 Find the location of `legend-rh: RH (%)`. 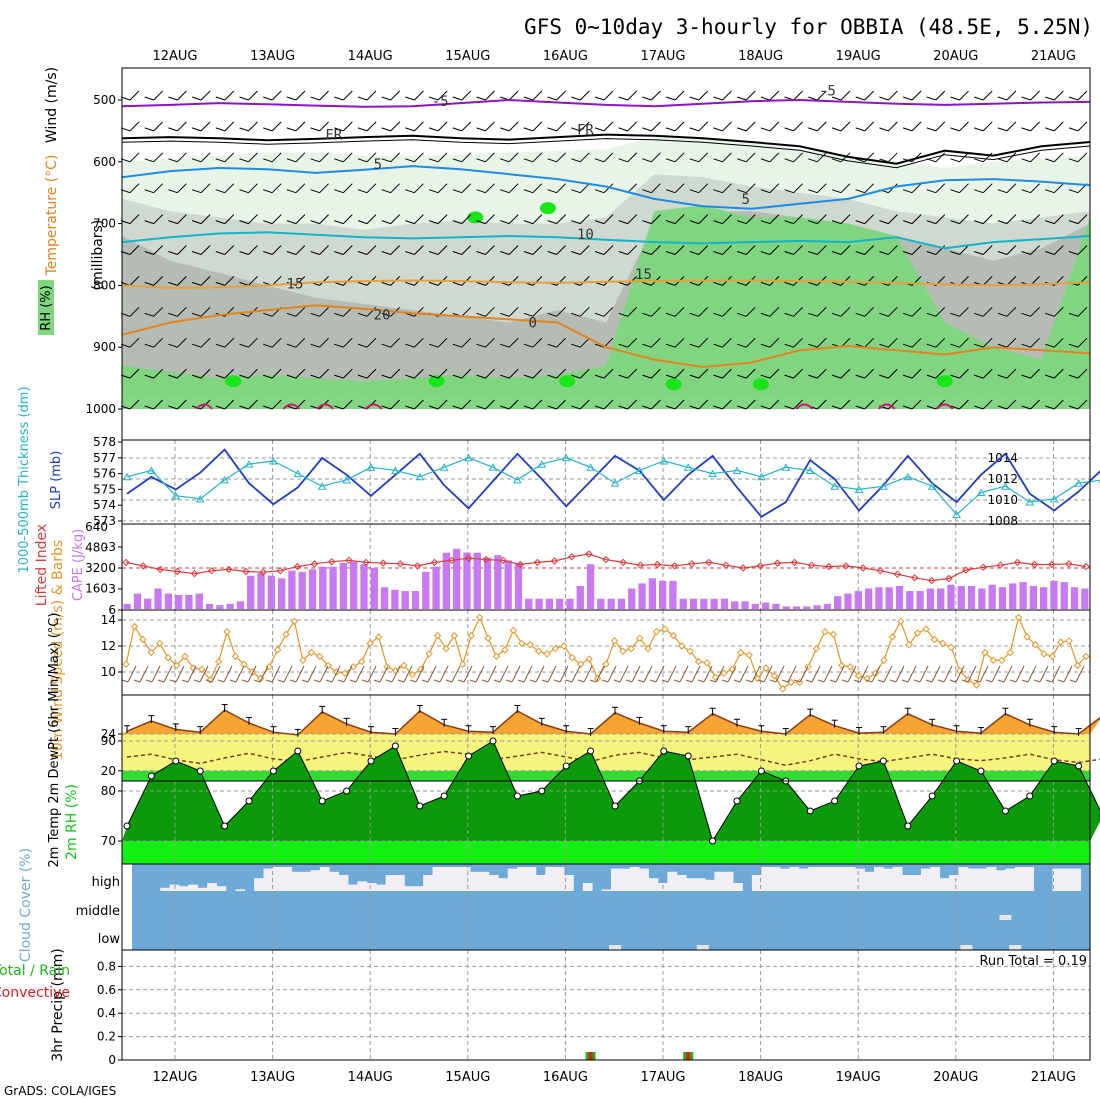

legend-rh: RH (%) is located at coordinates (46, 307).